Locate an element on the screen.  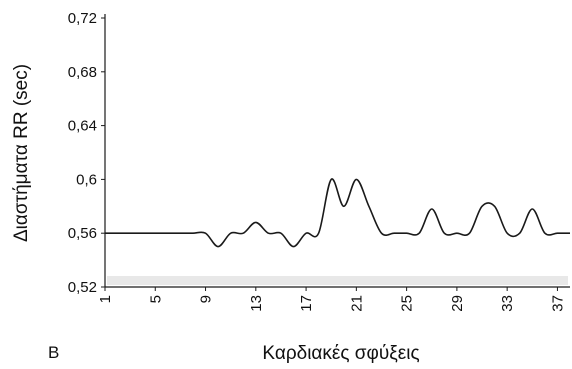
x-tick-label: 33 is located at coordinates (507, 303).